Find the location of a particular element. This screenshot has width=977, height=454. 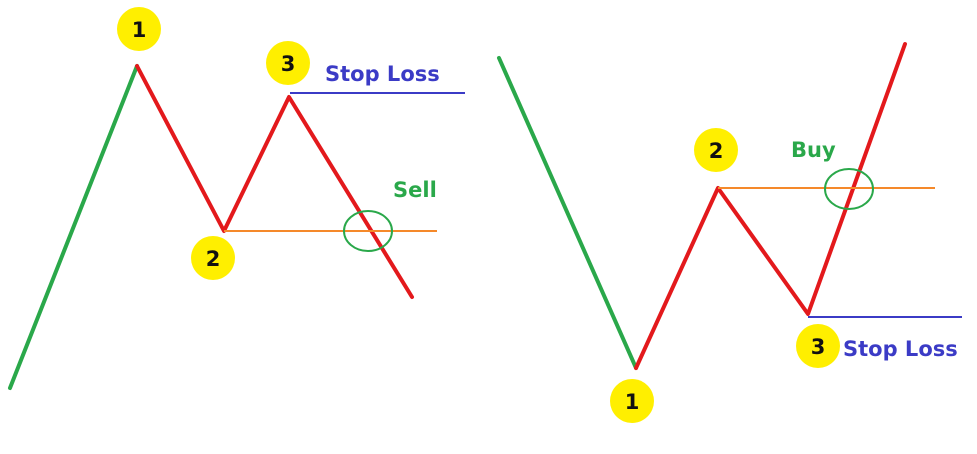

right-signal-circle is located at coordinates (849, 189).